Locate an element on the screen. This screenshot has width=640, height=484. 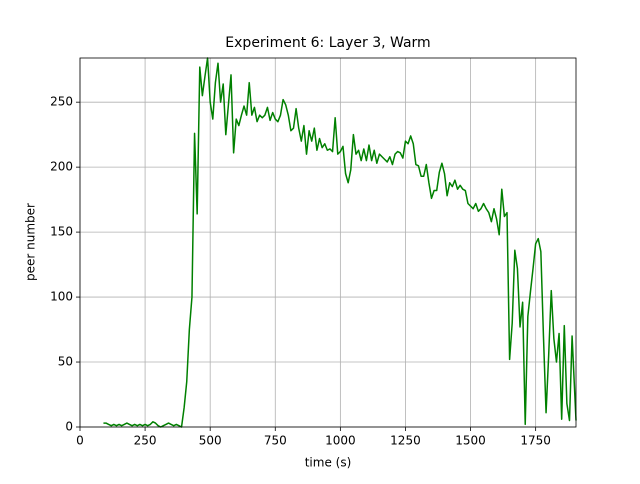
x-tick-label: 750 is located at coordinates (275, 441).